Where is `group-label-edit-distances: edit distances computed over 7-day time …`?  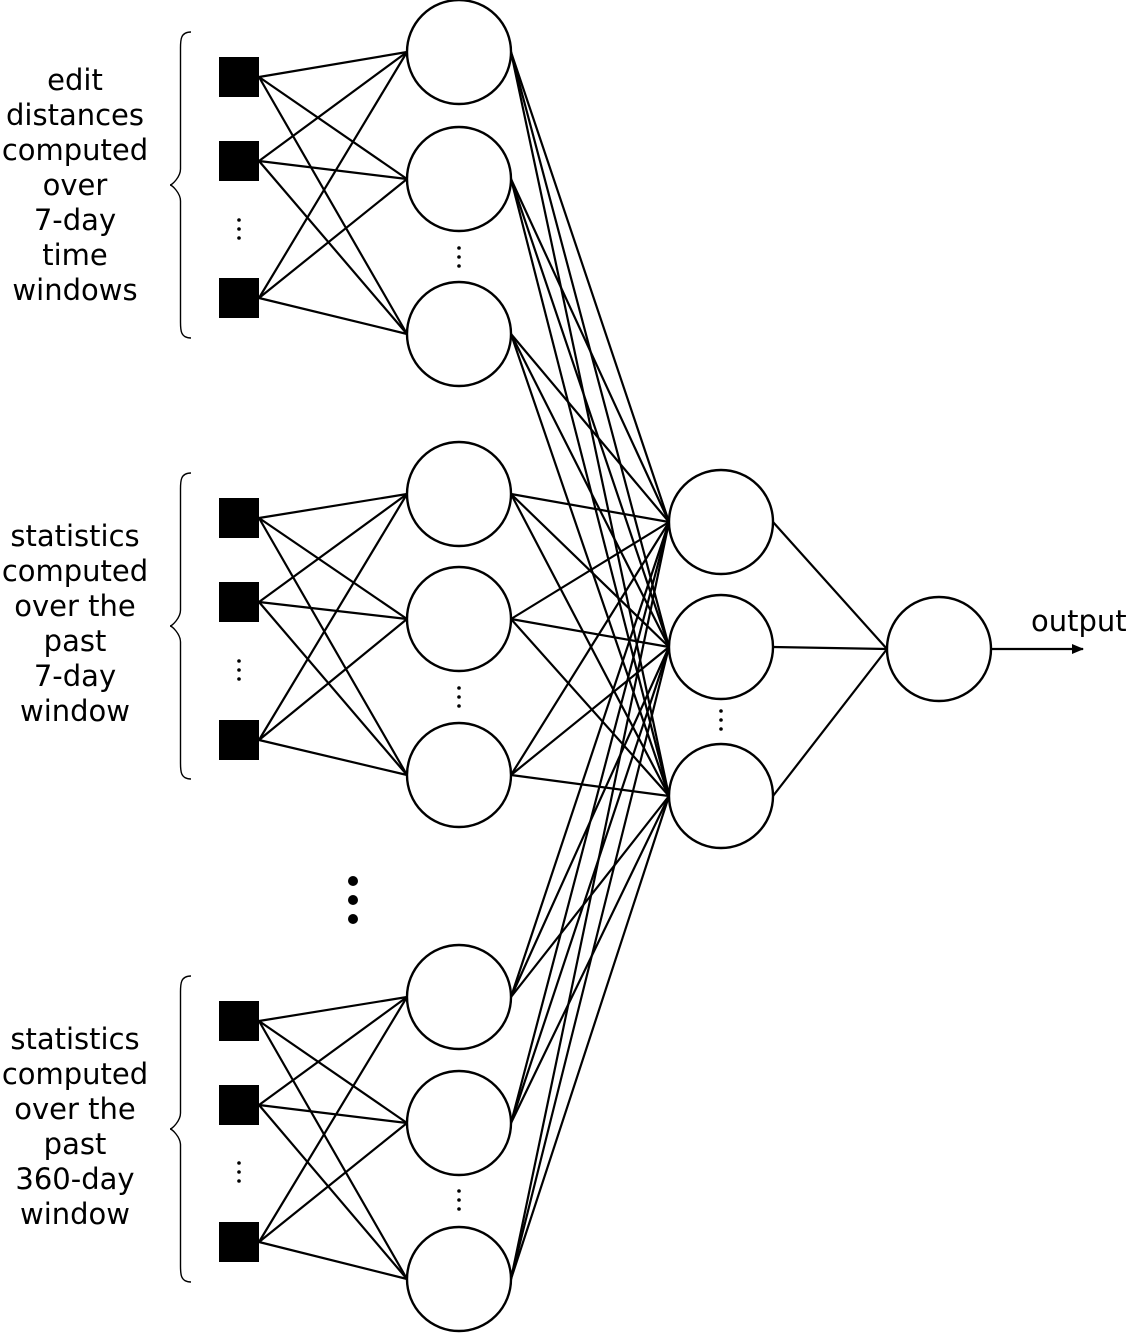 group-label-edit-distances: edit distances computed over 7-day time … is located at coordinates (75, 185).